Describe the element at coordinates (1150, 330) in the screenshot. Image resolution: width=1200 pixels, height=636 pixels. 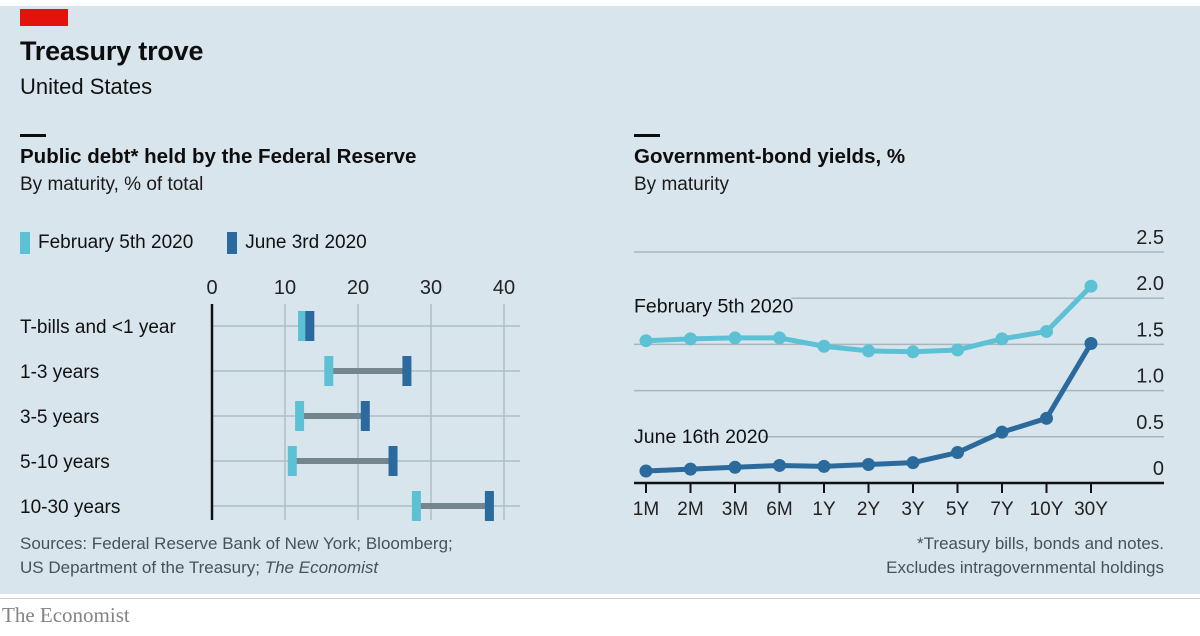
I see `svg-text: 1.5` at that location.